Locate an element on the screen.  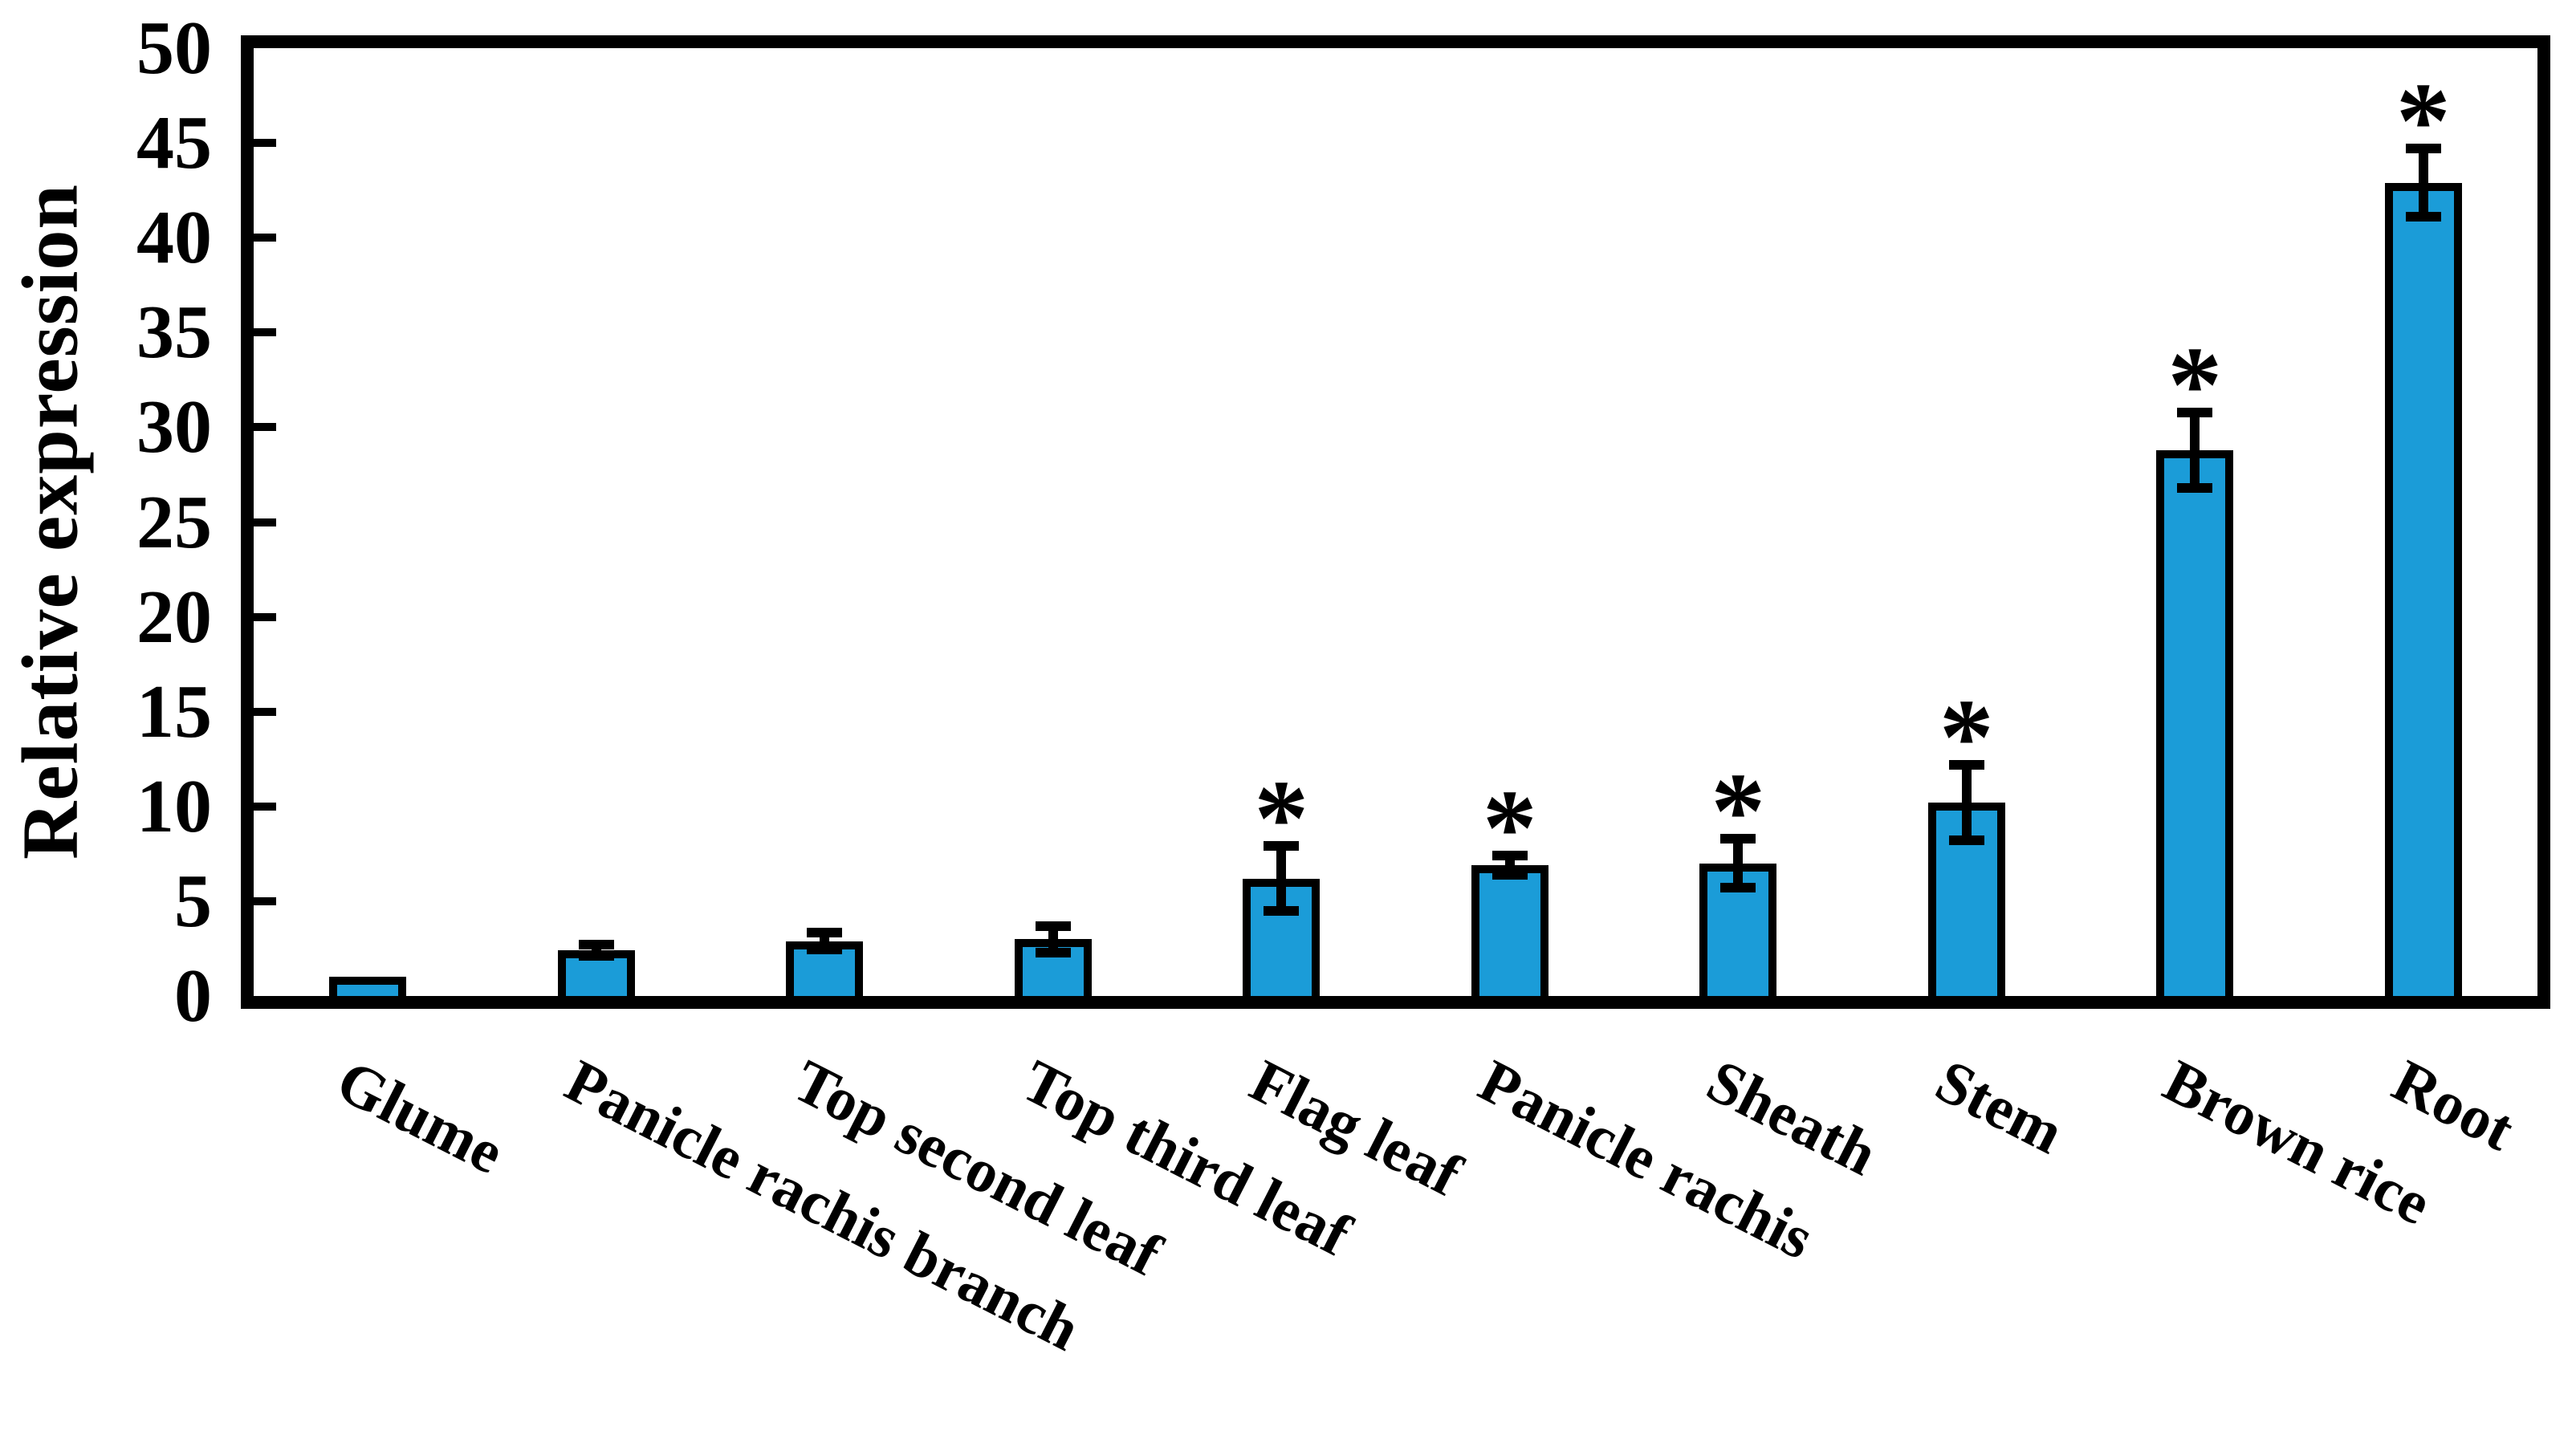
bar-root is located at coordinates (2423, 593).